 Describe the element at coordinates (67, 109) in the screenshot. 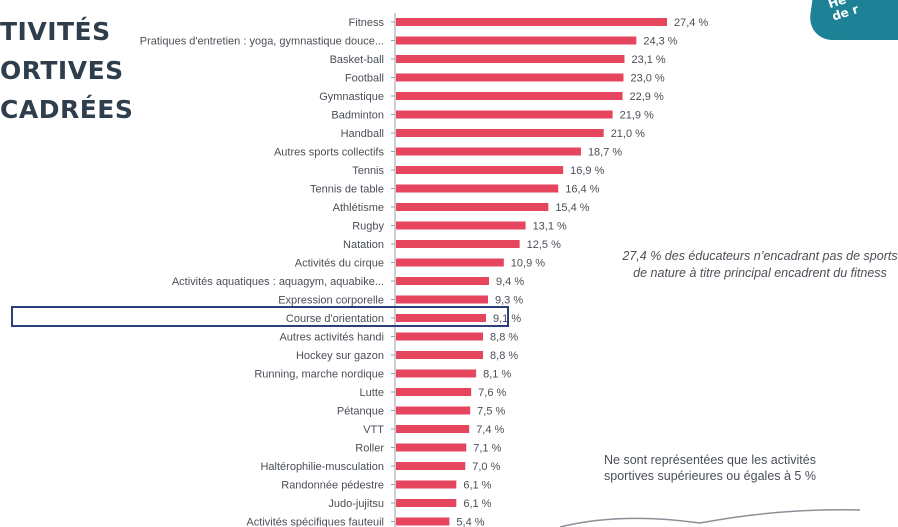

I see `section-title-line-3: CADRÉES` at that location.